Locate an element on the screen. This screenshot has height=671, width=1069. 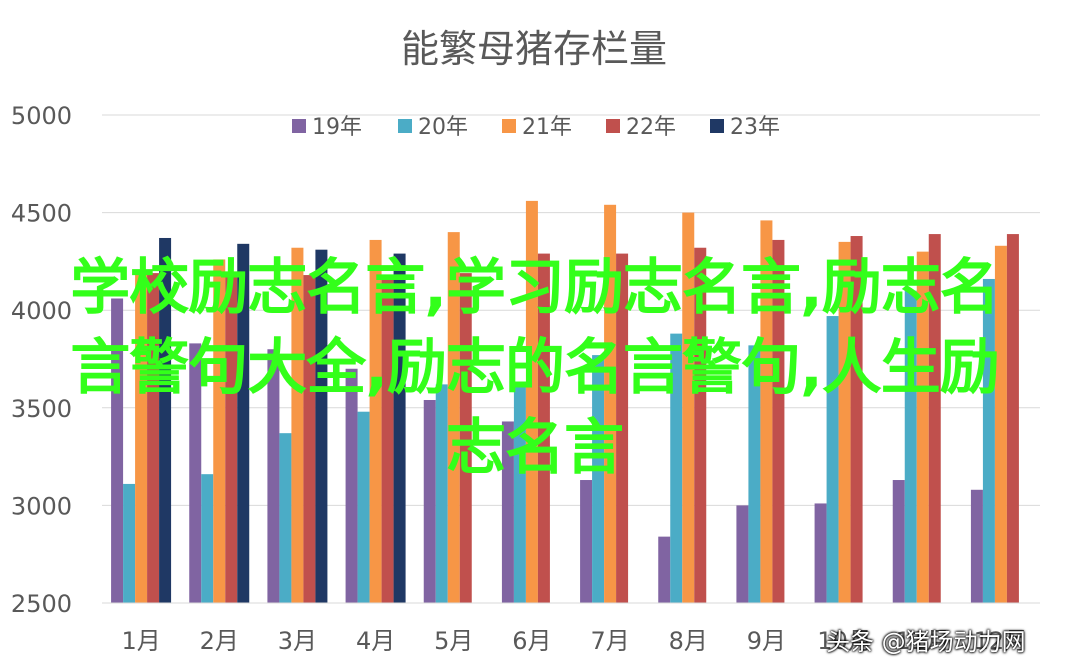
legend-label: 22年 is located at coordinates (651, 127).